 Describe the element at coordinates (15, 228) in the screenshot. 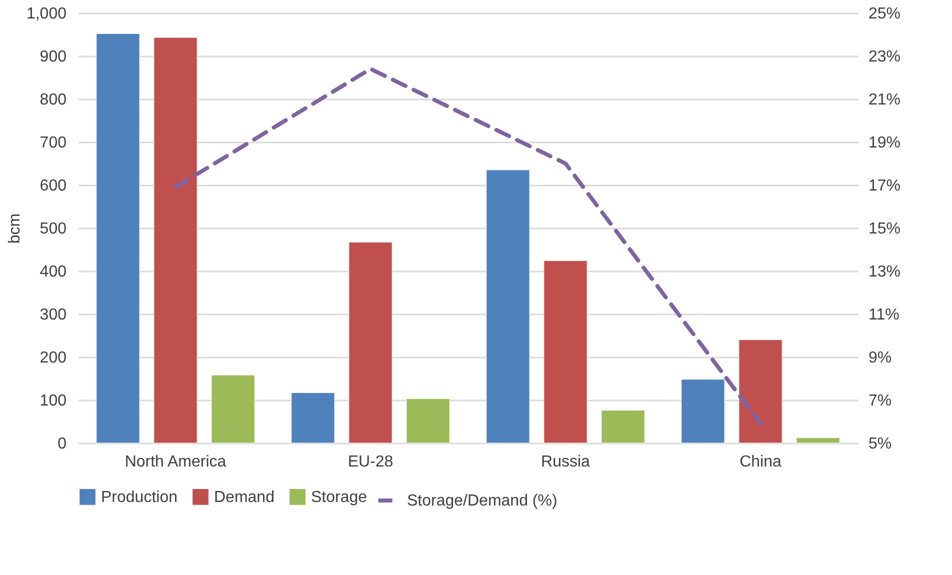

I see `y-axis-title: bcm` at that location.